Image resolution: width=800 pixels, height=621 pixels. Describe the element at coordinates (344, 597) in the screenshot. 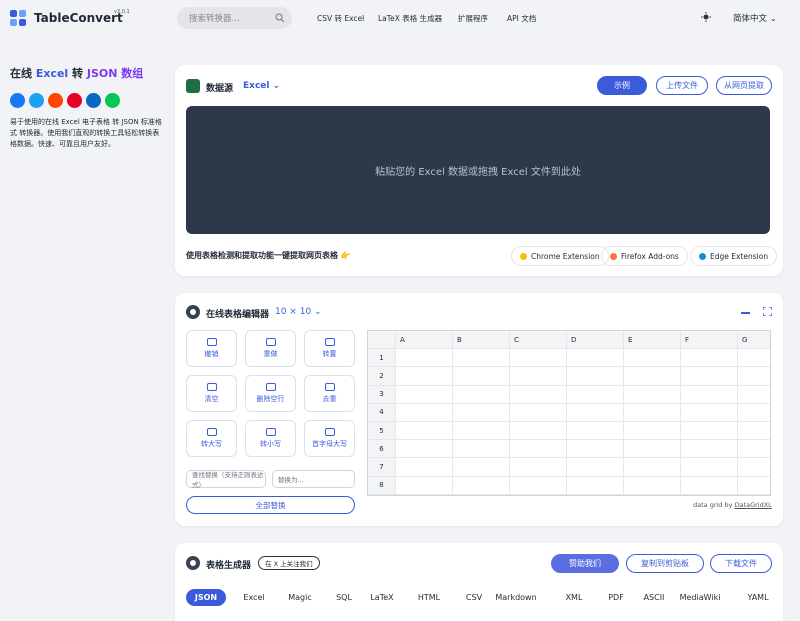

I see `format-tab: SQL` at that location.